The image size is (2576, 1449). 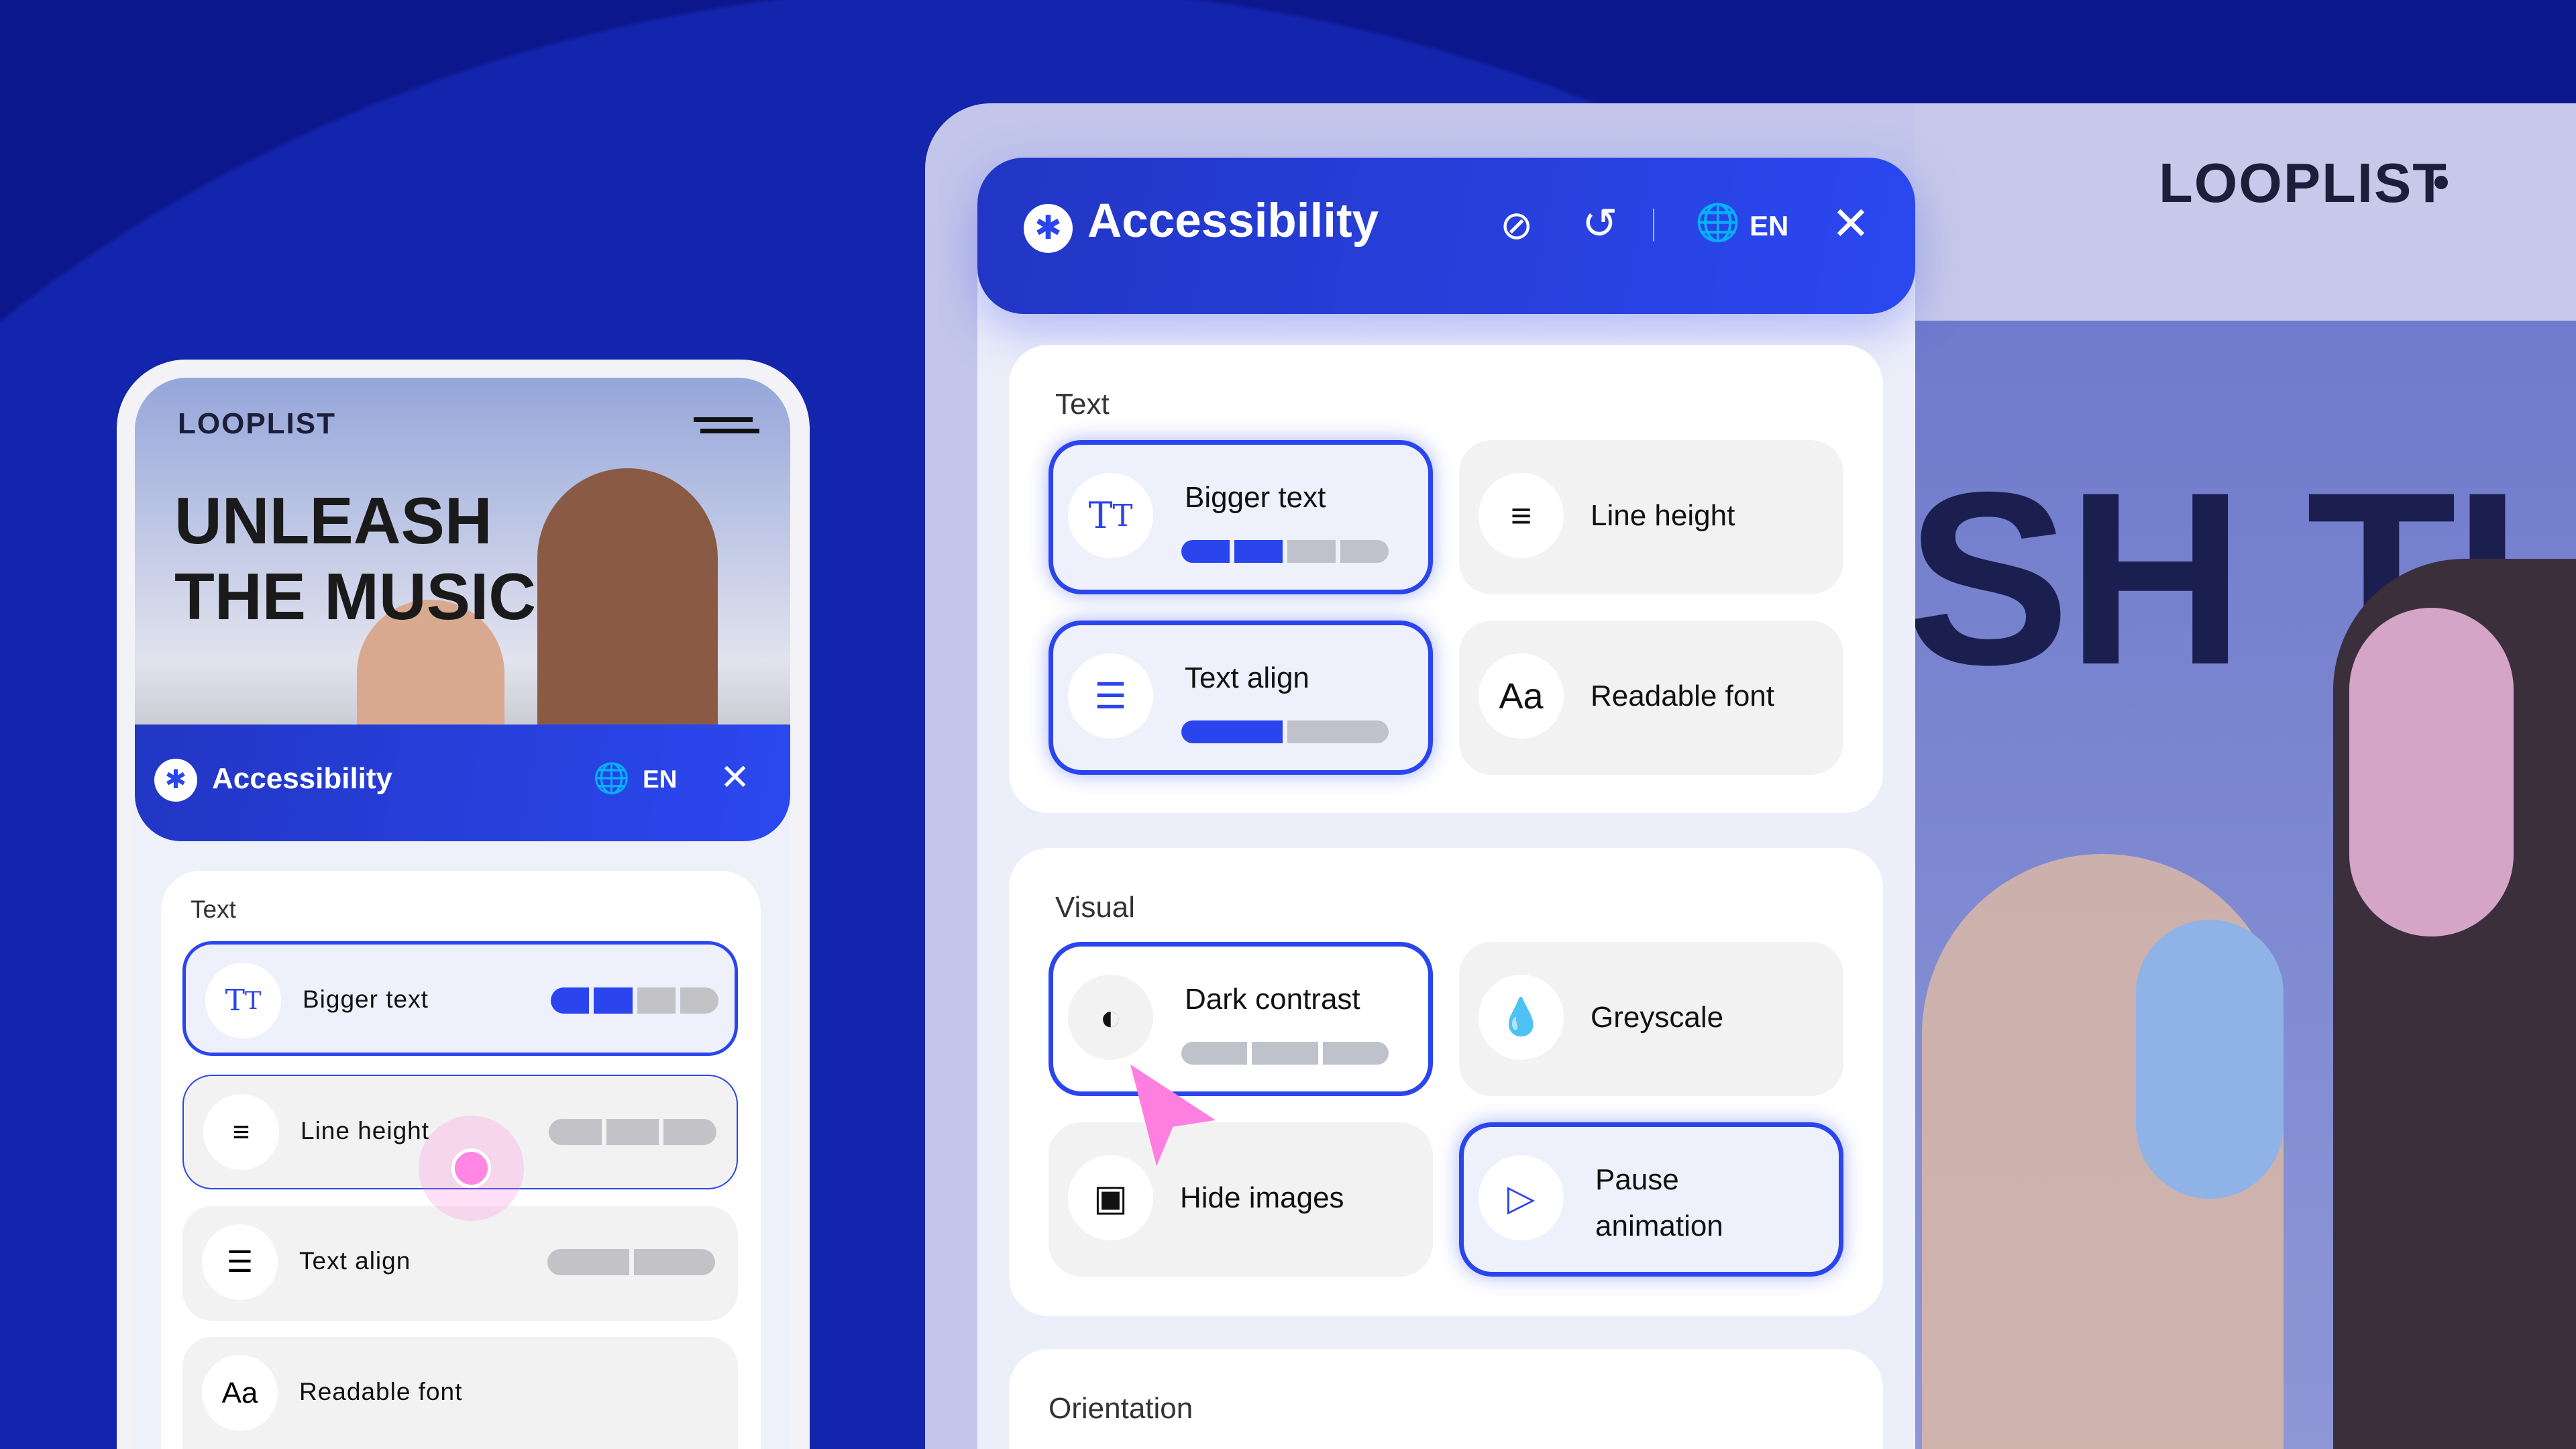 I want to click on row-label: Line height, so click(x=365, y=1130).